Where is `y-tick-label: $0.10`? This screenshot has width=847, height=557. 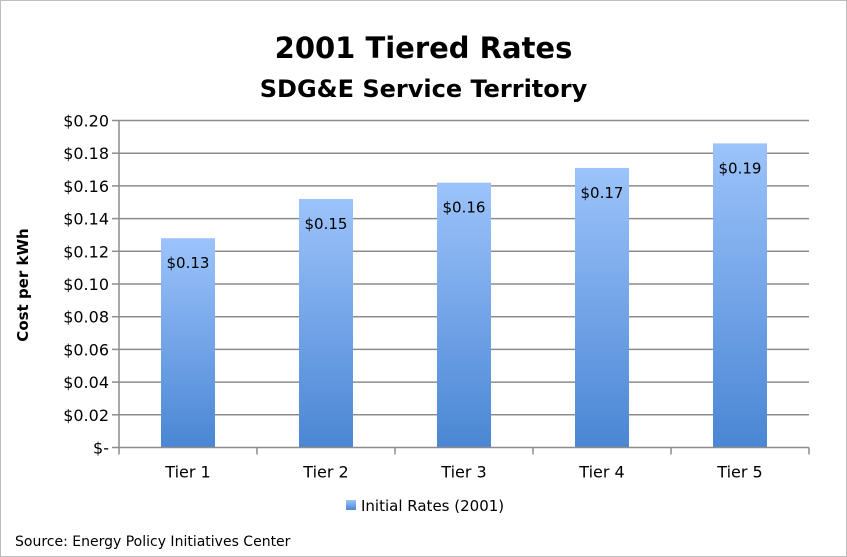 y-tick-label: $0.10 is located at coordinates (86, 284).